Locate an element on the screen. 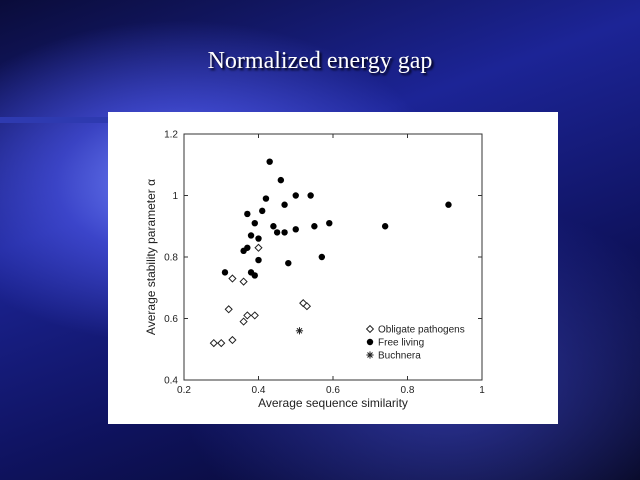 This screenshot has height=480, width=640. legend: Obligate pathogens Free living Buchnera is located at coordinates (415, 343).